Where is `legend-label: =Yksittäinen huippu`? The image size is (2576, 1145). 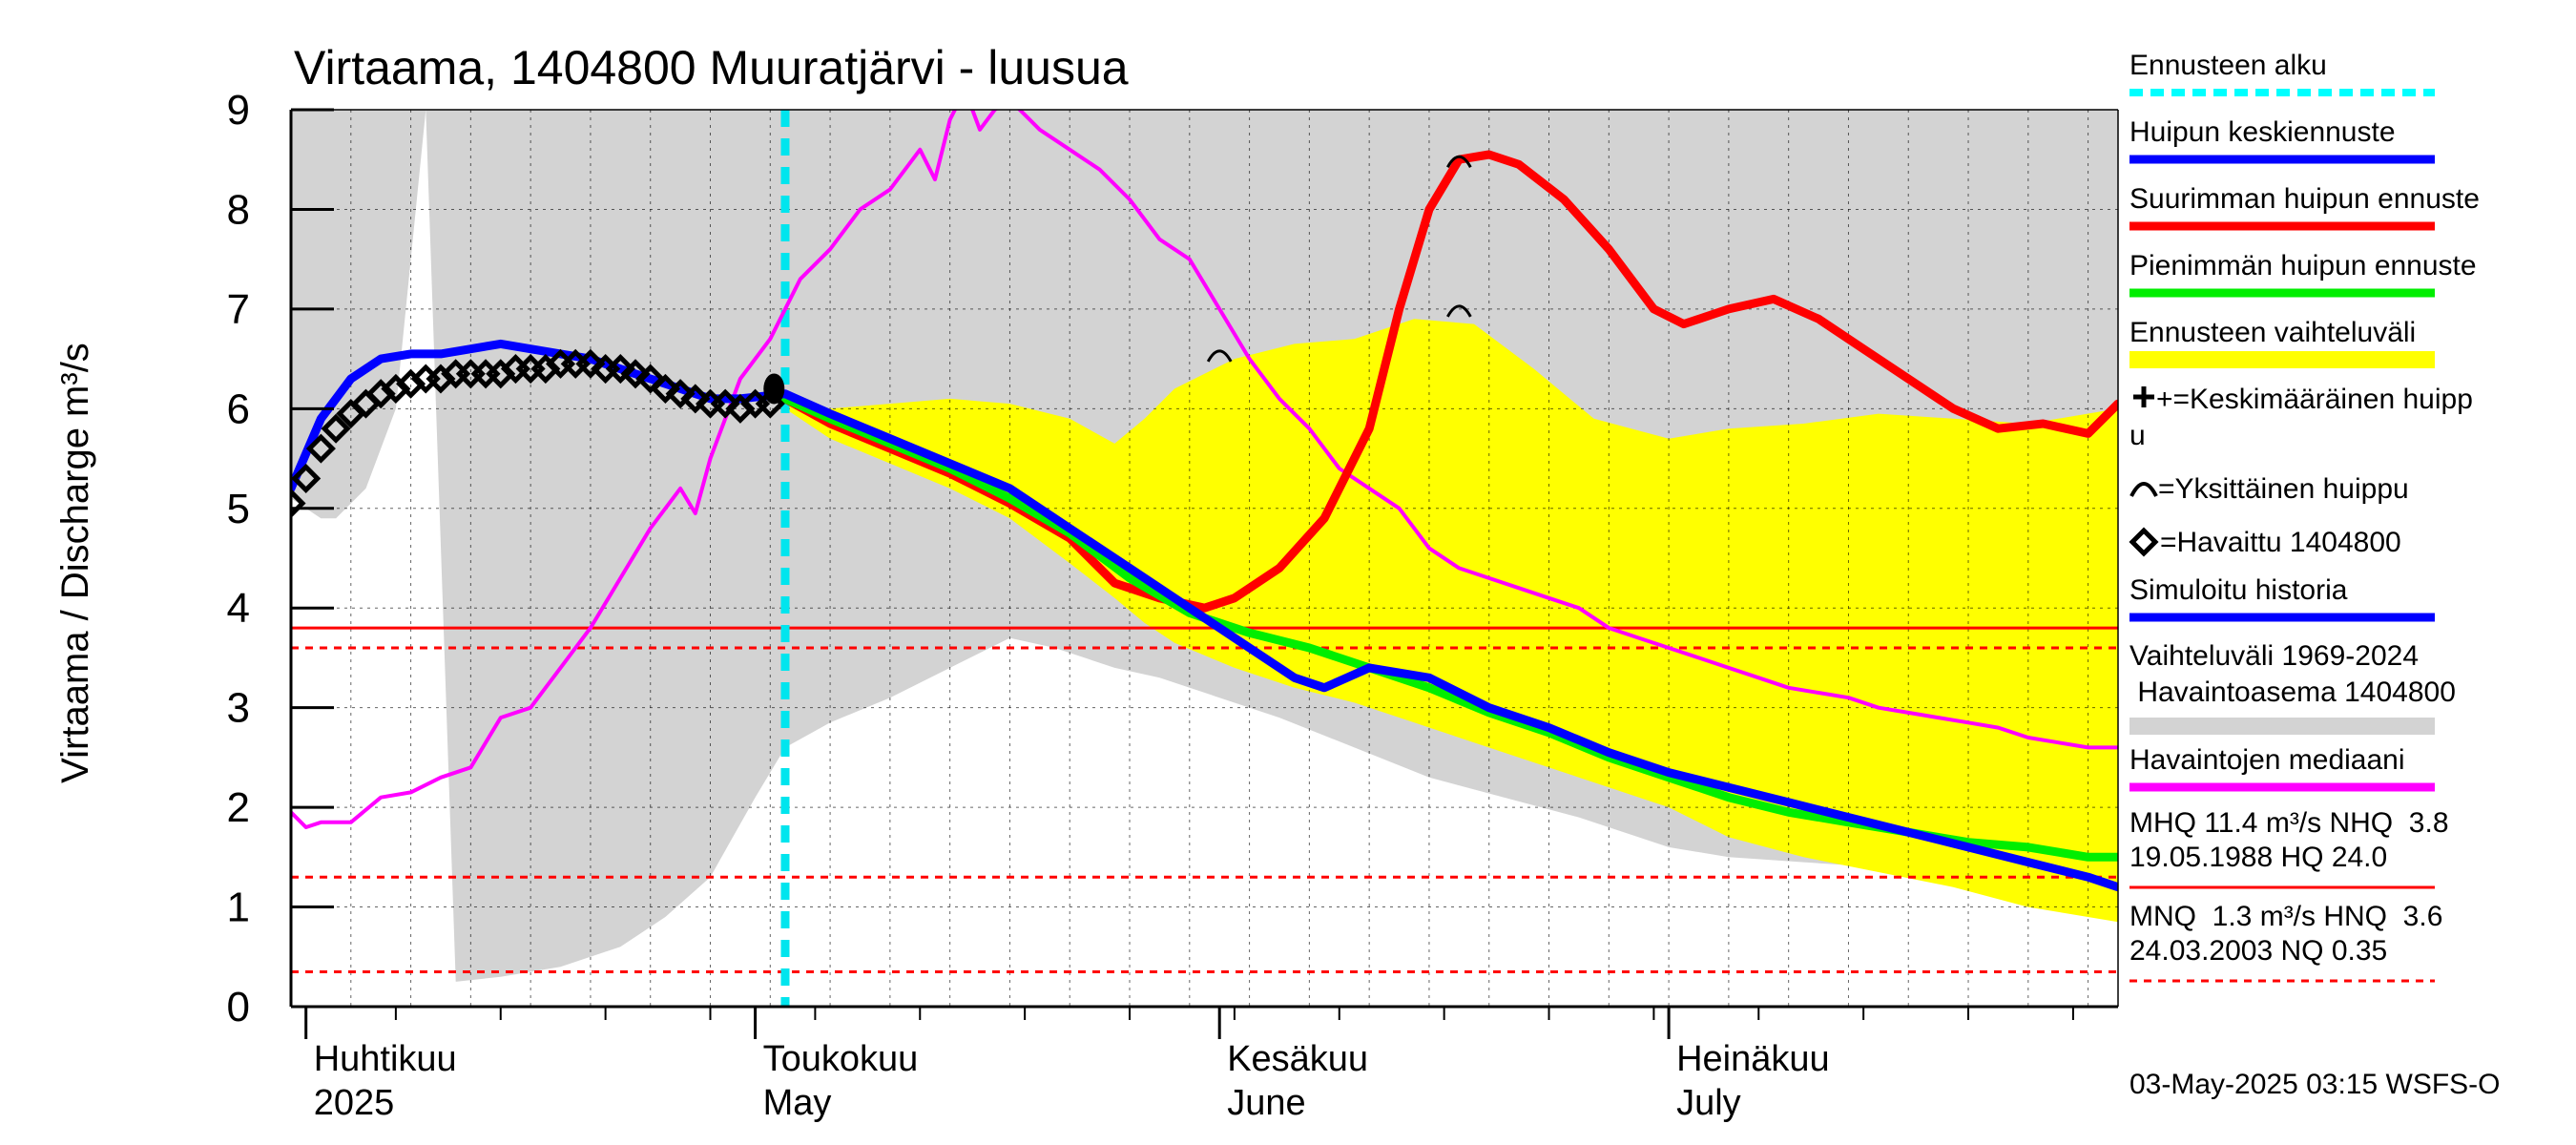 legend-label: =Yksittäinen huippu is located at coordinates (2283, 489).